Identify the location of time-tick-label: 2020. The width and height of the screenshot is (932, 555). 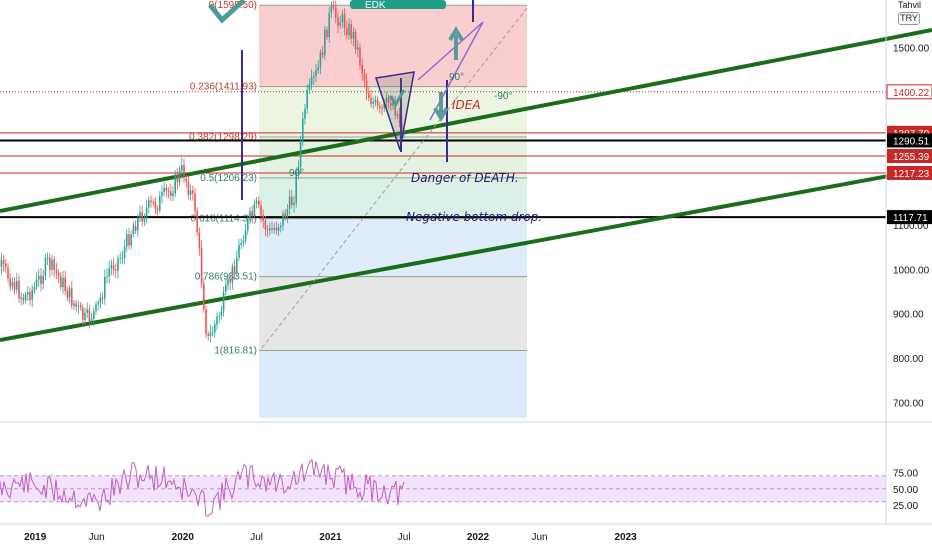
(183, 537).